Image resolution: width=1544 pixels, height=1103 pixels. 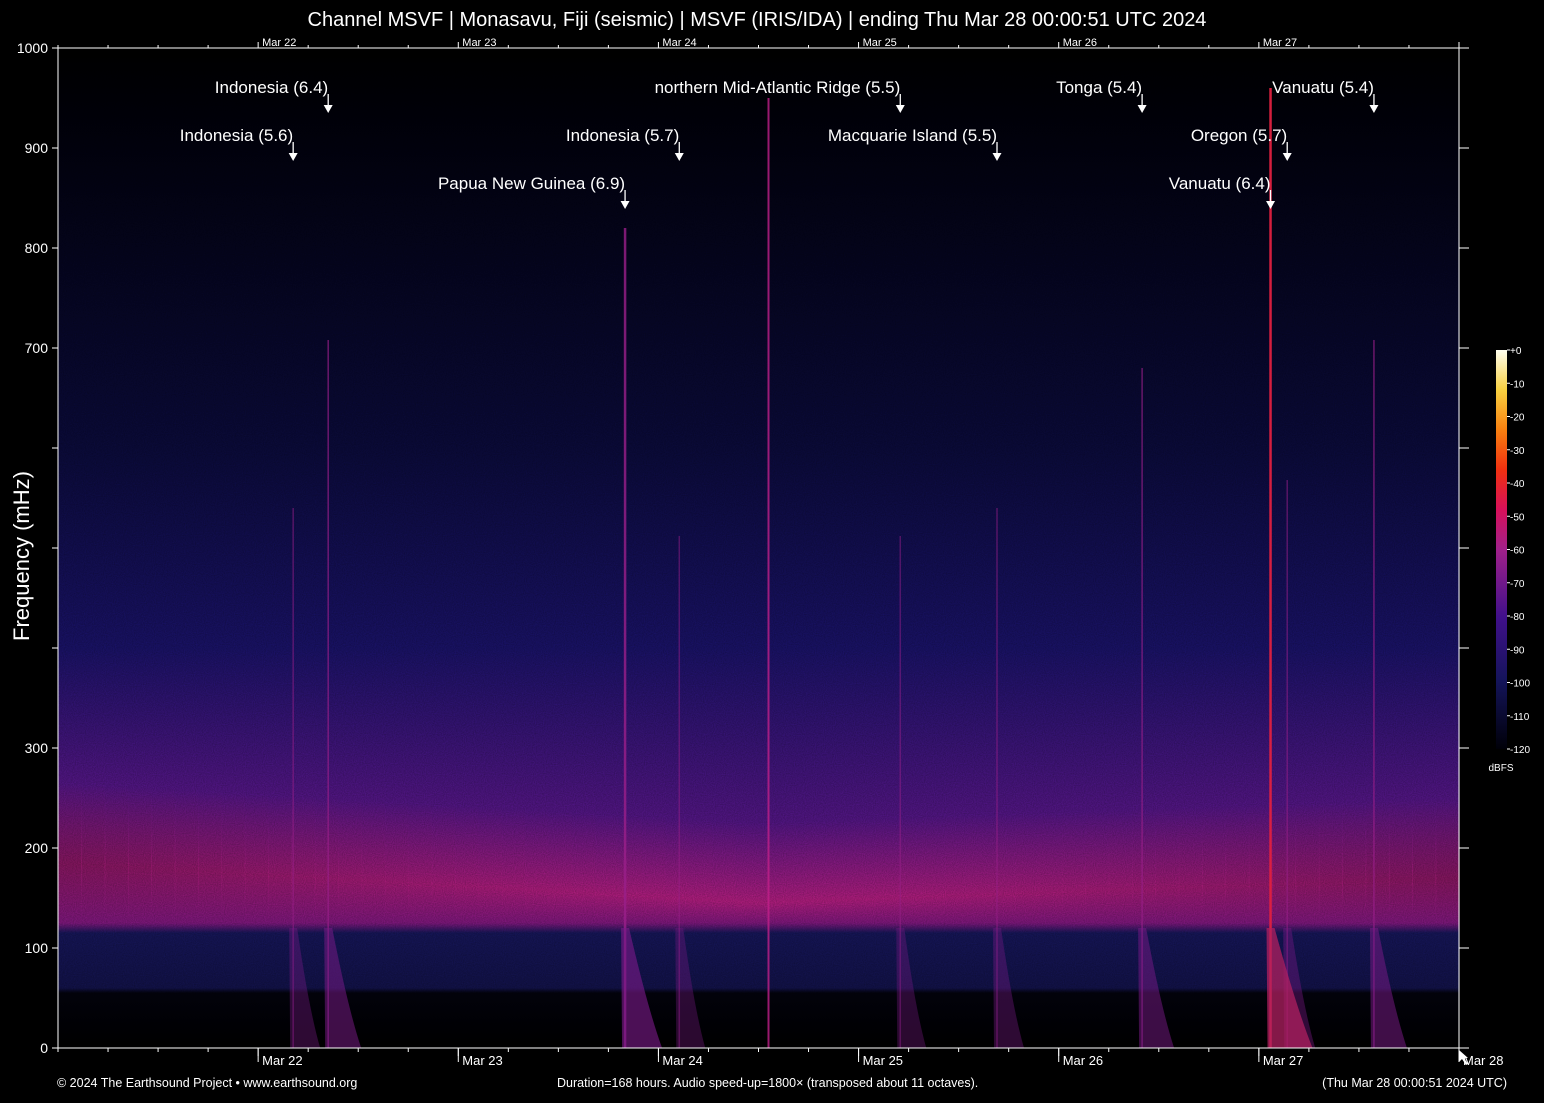 I want to click on colorbar-tick-label: -90, so click(x=1517, y=650).